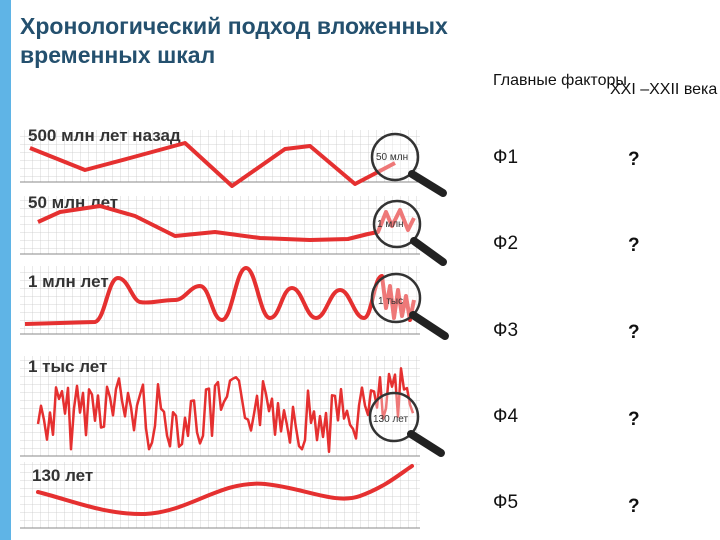 The width and height of the screenshot is (720, 540). Describe the element at coordinates (634, 332) in the screenshot. I see `unknown-value-3: ?` at that location.